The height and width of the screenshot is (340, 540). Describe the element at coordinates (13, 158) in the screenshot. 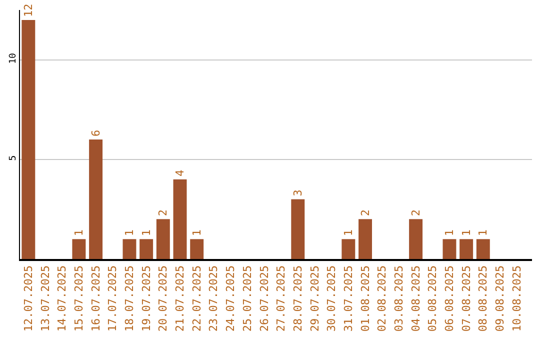

I see `y-tick-label: 5` at that location.